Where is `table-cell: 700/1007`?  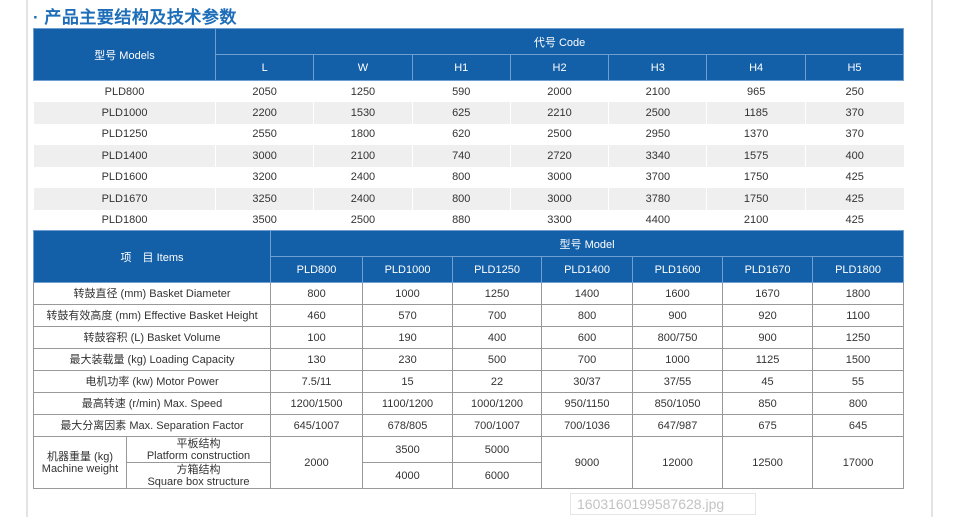
table-cell: 700/1007 is located at coordinates (497, 425).